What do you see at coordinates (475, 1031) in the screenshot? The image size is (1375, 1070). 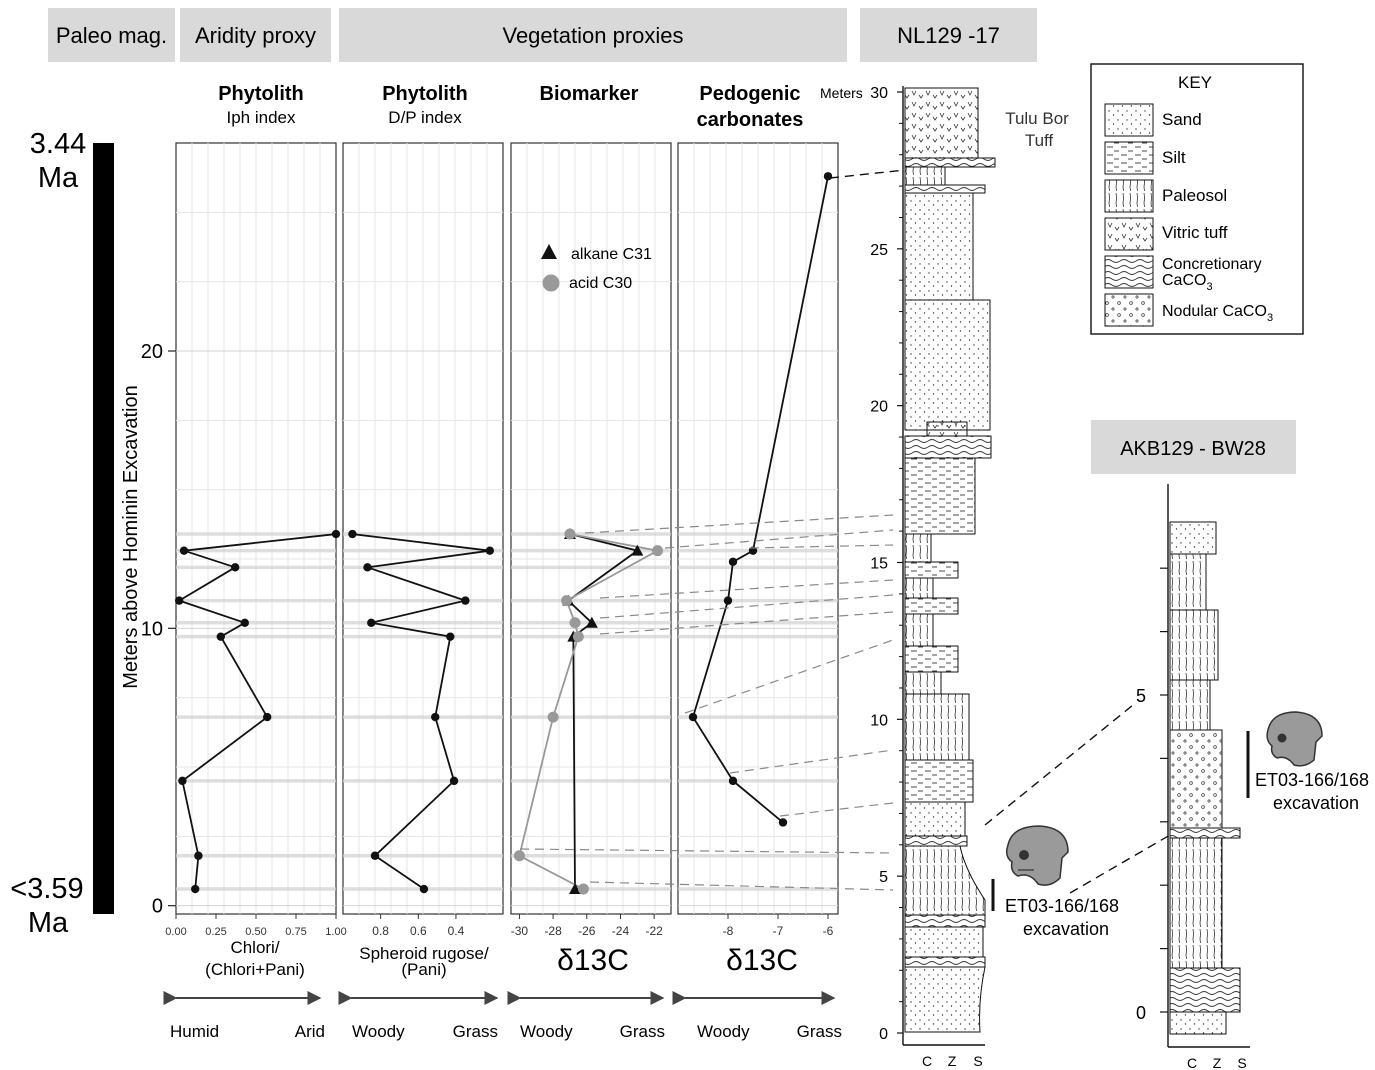 I see `panel-dp-right-label: Grass` at bounding box center [475, 1031].